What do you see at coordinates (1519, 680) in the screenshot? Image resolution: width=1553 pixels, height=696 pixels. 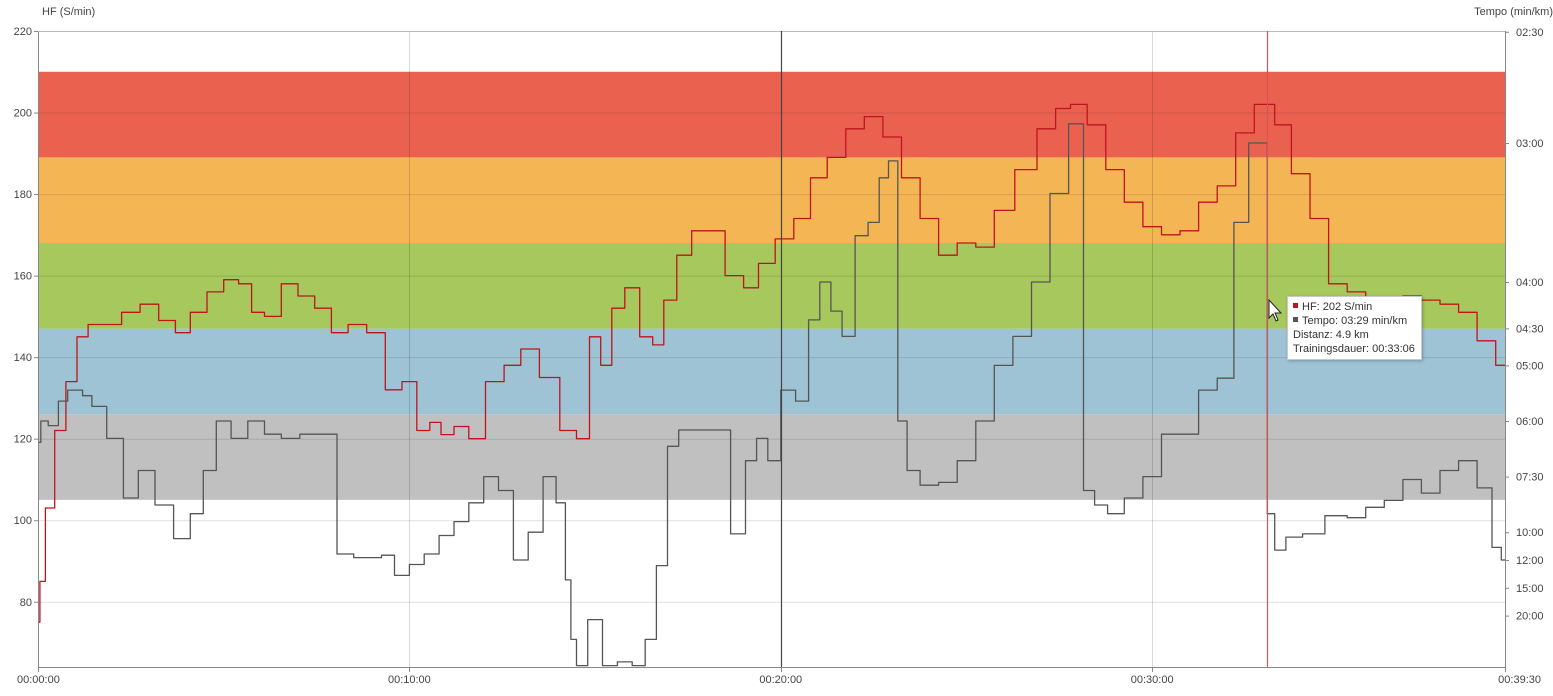 I see `x-tick-label: 00:39:30` at bounding box center [1519, 680].